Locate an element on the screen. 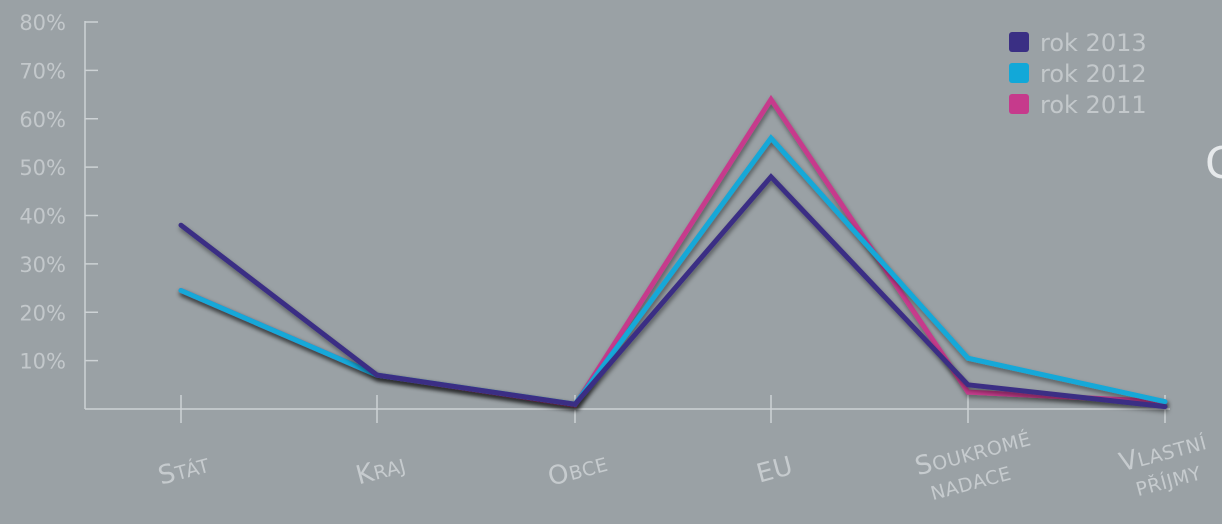 This screenshot has height=524, width=1222. legend: rok 2013 rok 2012 rok 2011 is located at coordinates (1078, 74).